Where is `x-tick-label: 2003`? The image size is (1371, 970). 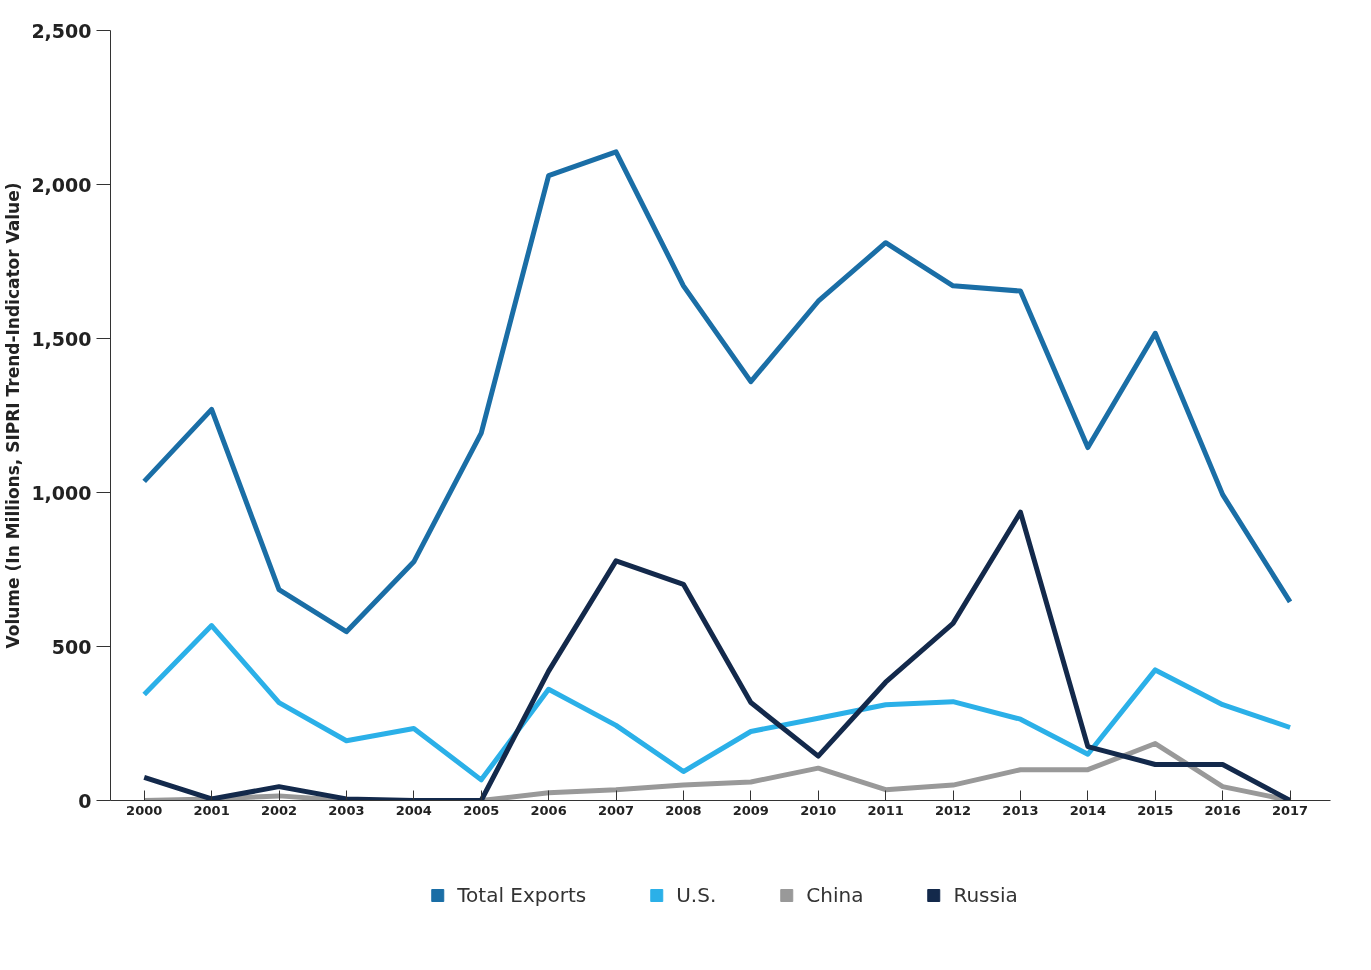
x-tick-label: 2003 is located at coordinates (346, 810).